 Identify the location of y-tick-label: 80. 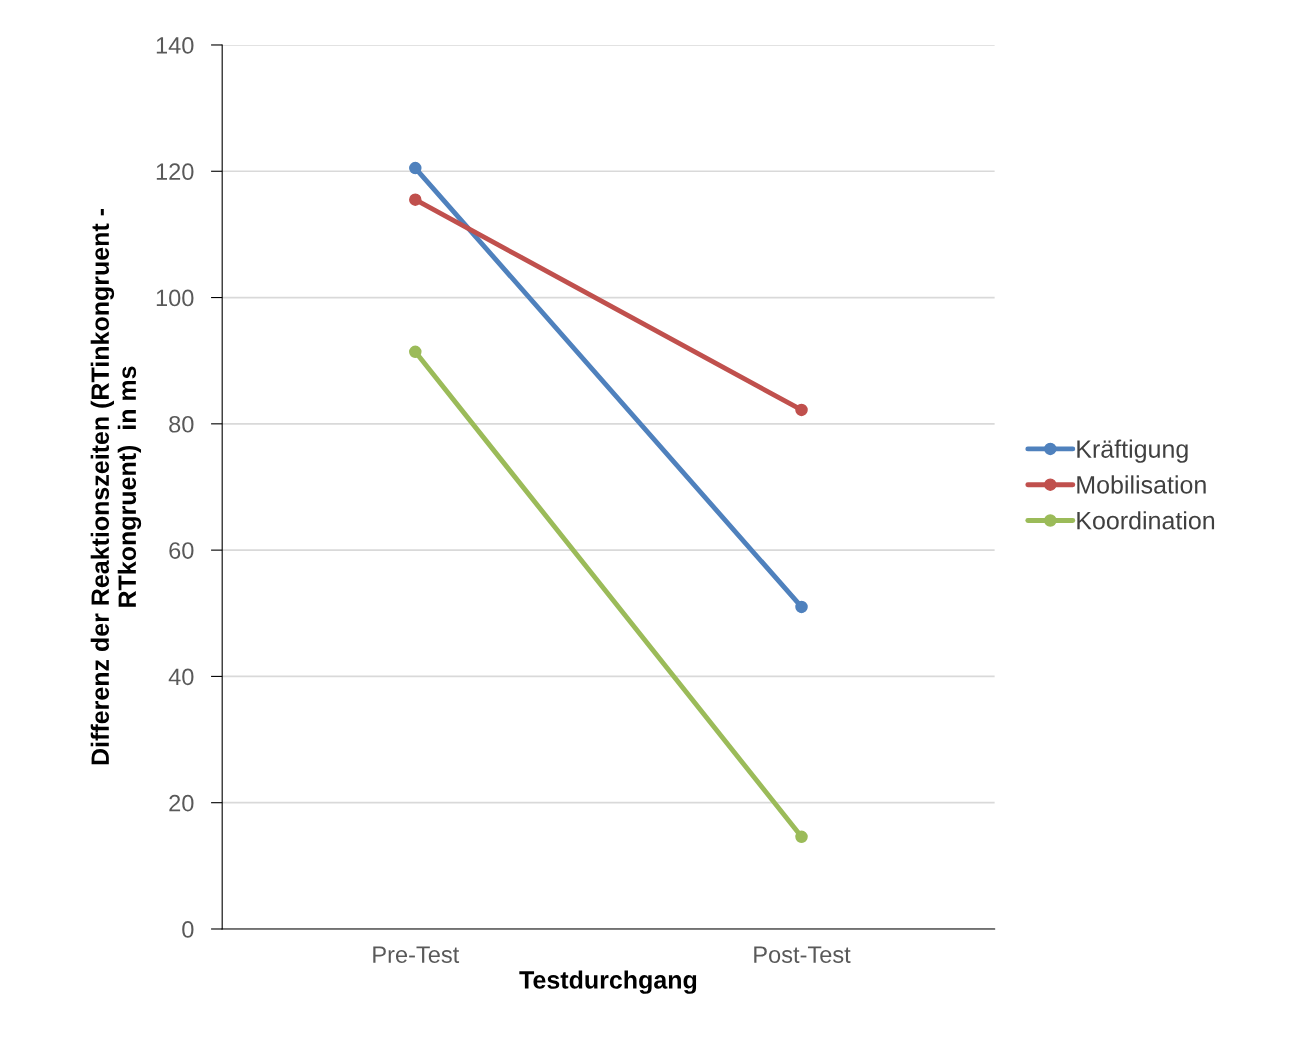
(181, 424).